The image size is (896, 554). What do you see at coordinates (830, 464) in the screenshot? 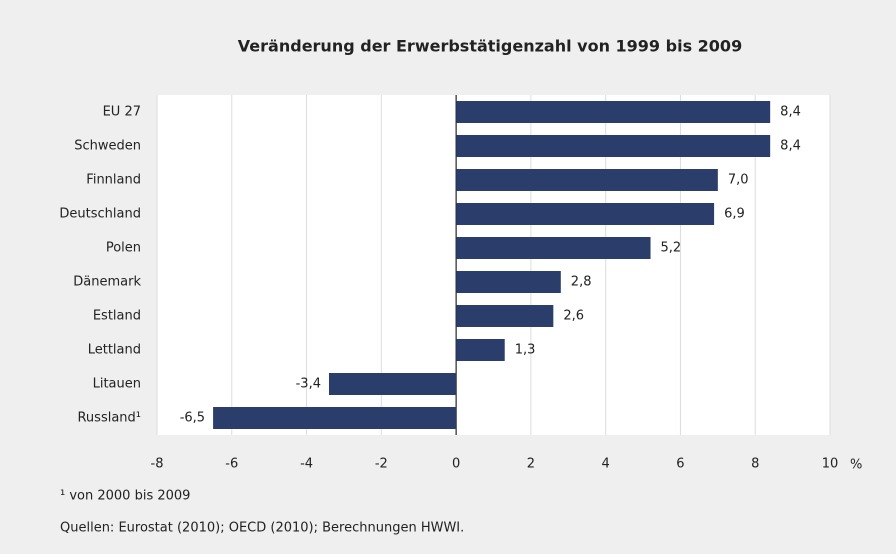
I see `x-tick-label: 10` at bounding box center [830, 464].